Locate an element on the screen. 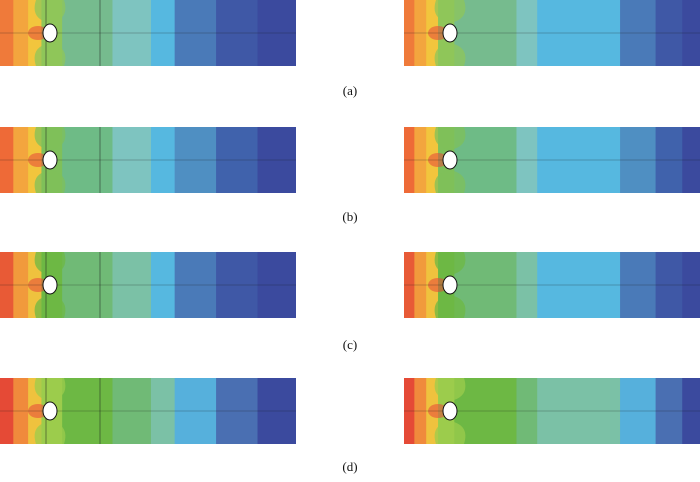  contour-panel-b-right is located at coordinates (552, 160).